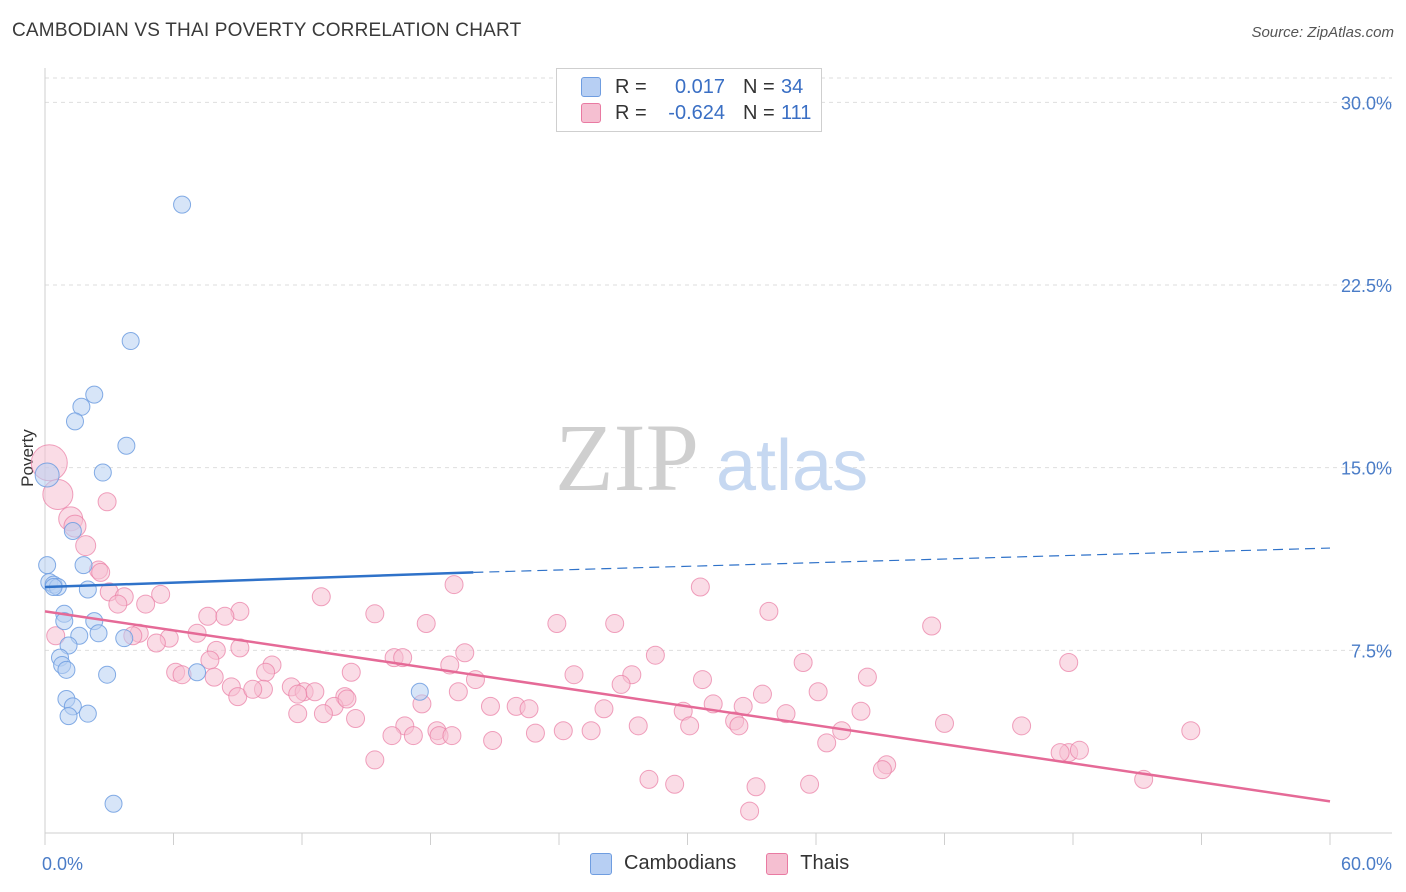  I want to click on y-tick-label: 30.0%, so click(1366, 103).